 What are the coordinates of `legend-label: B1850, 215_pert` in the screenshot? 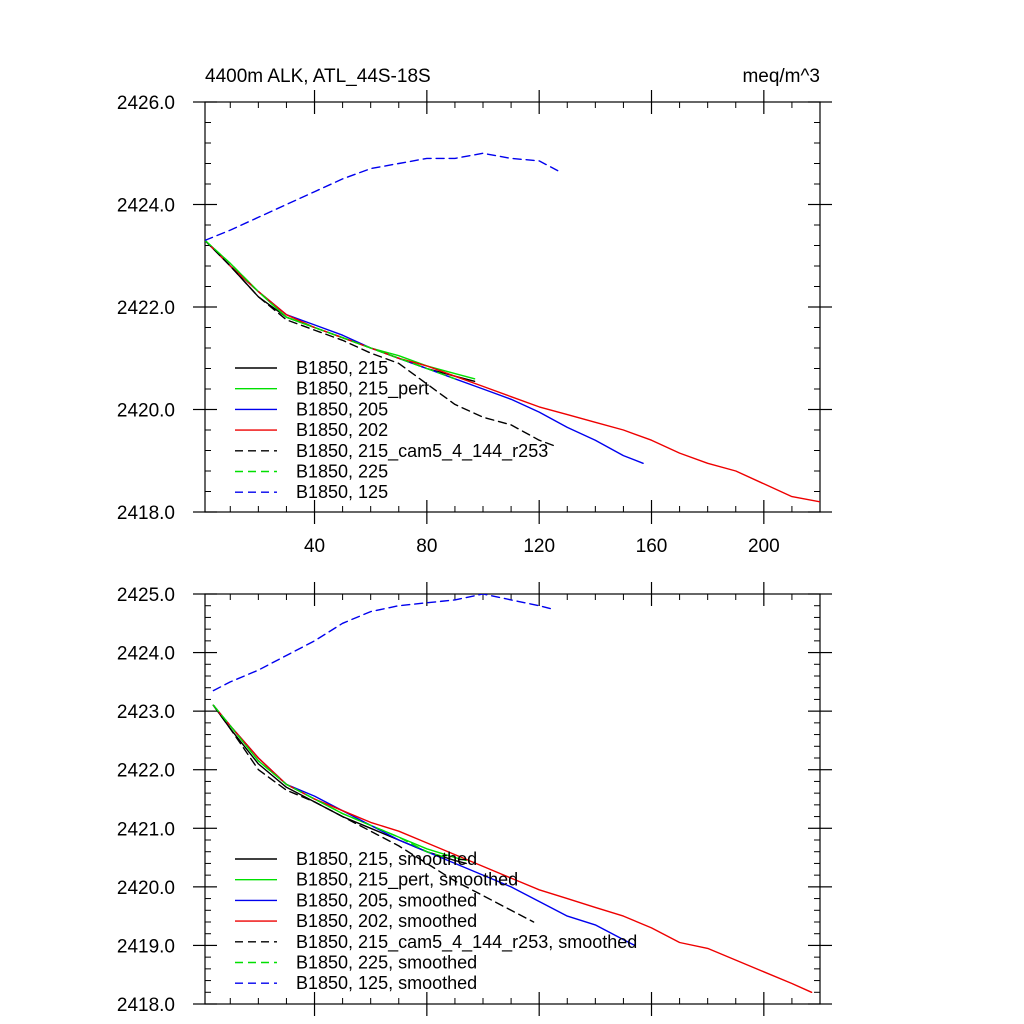 It's located at (362, 389).